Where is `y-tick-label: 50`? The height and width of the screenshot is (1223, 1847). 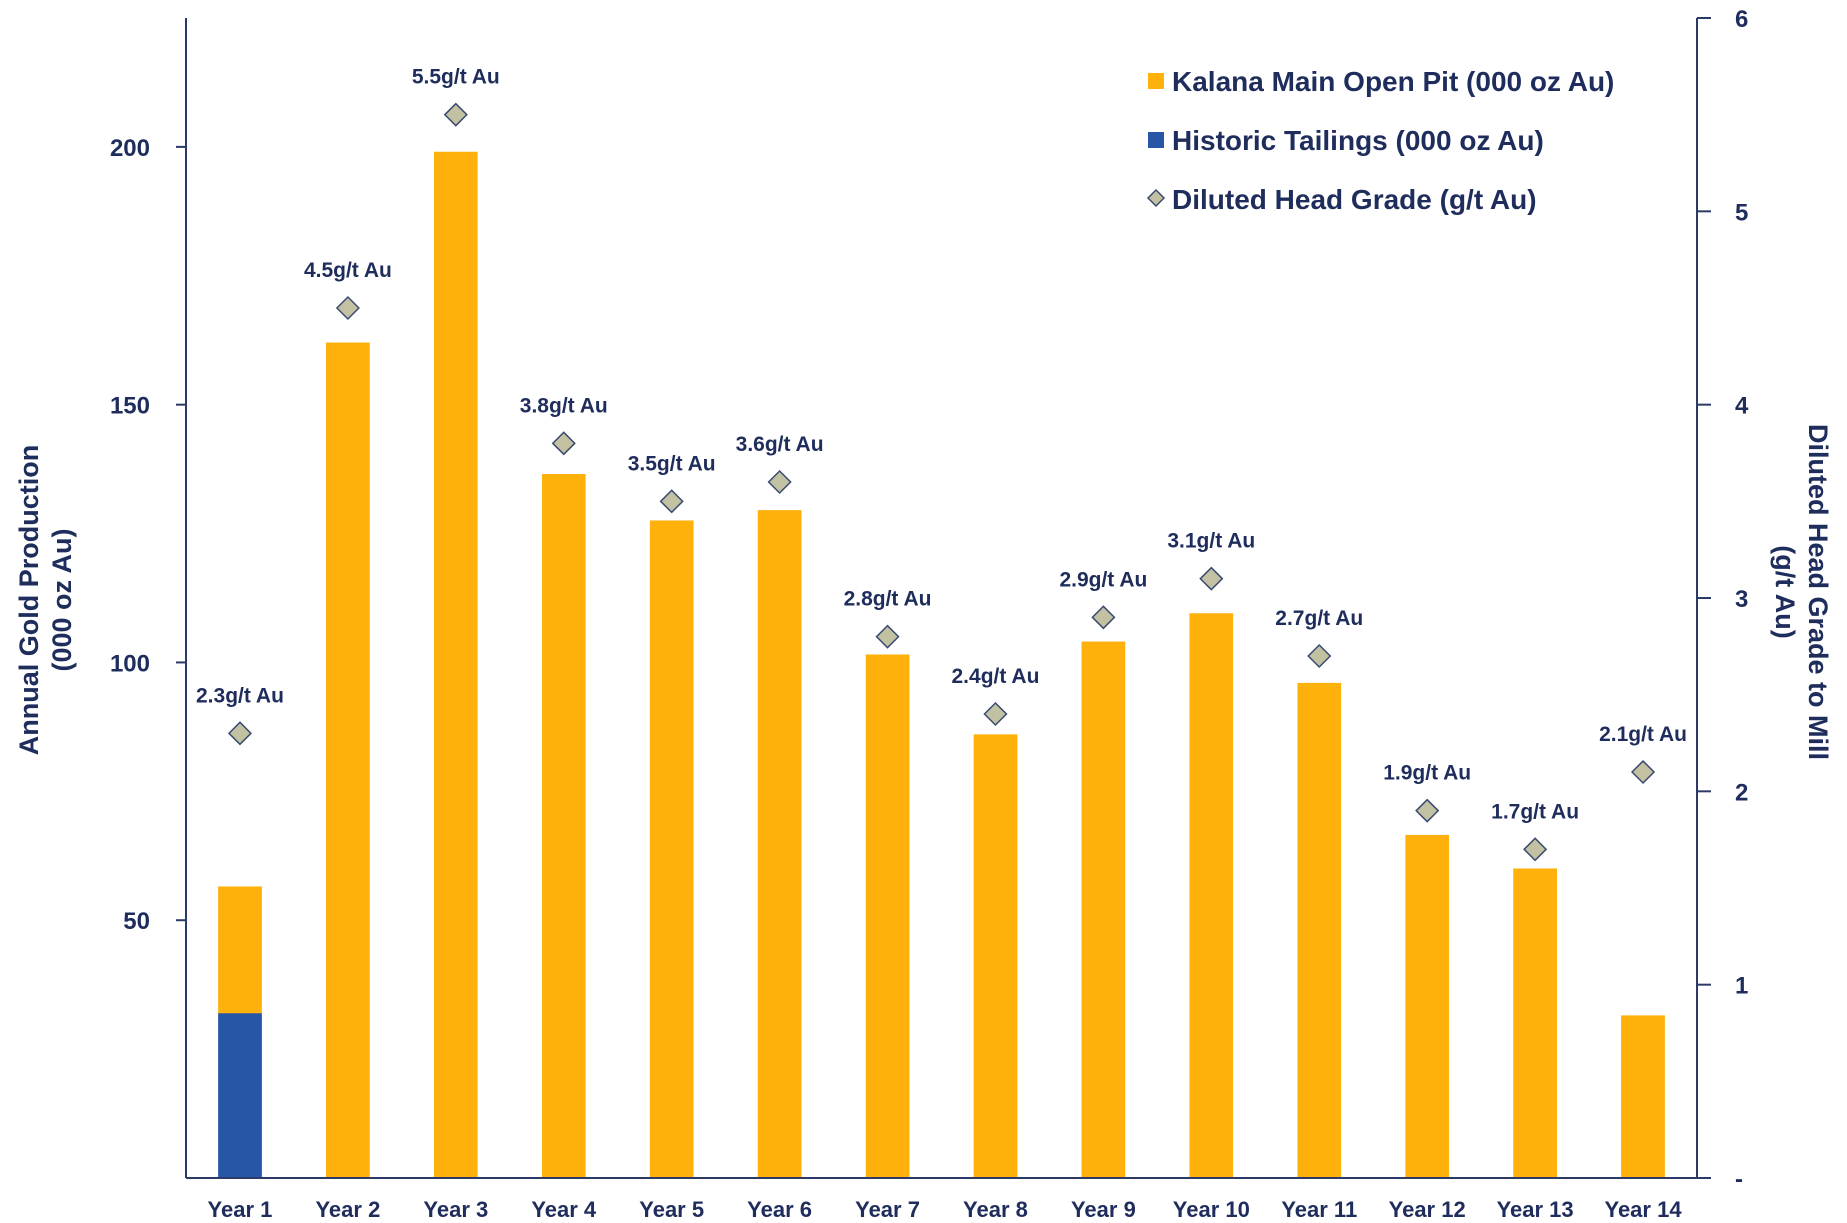 y-tick-label: 50 is located at coordinates (136, 921).